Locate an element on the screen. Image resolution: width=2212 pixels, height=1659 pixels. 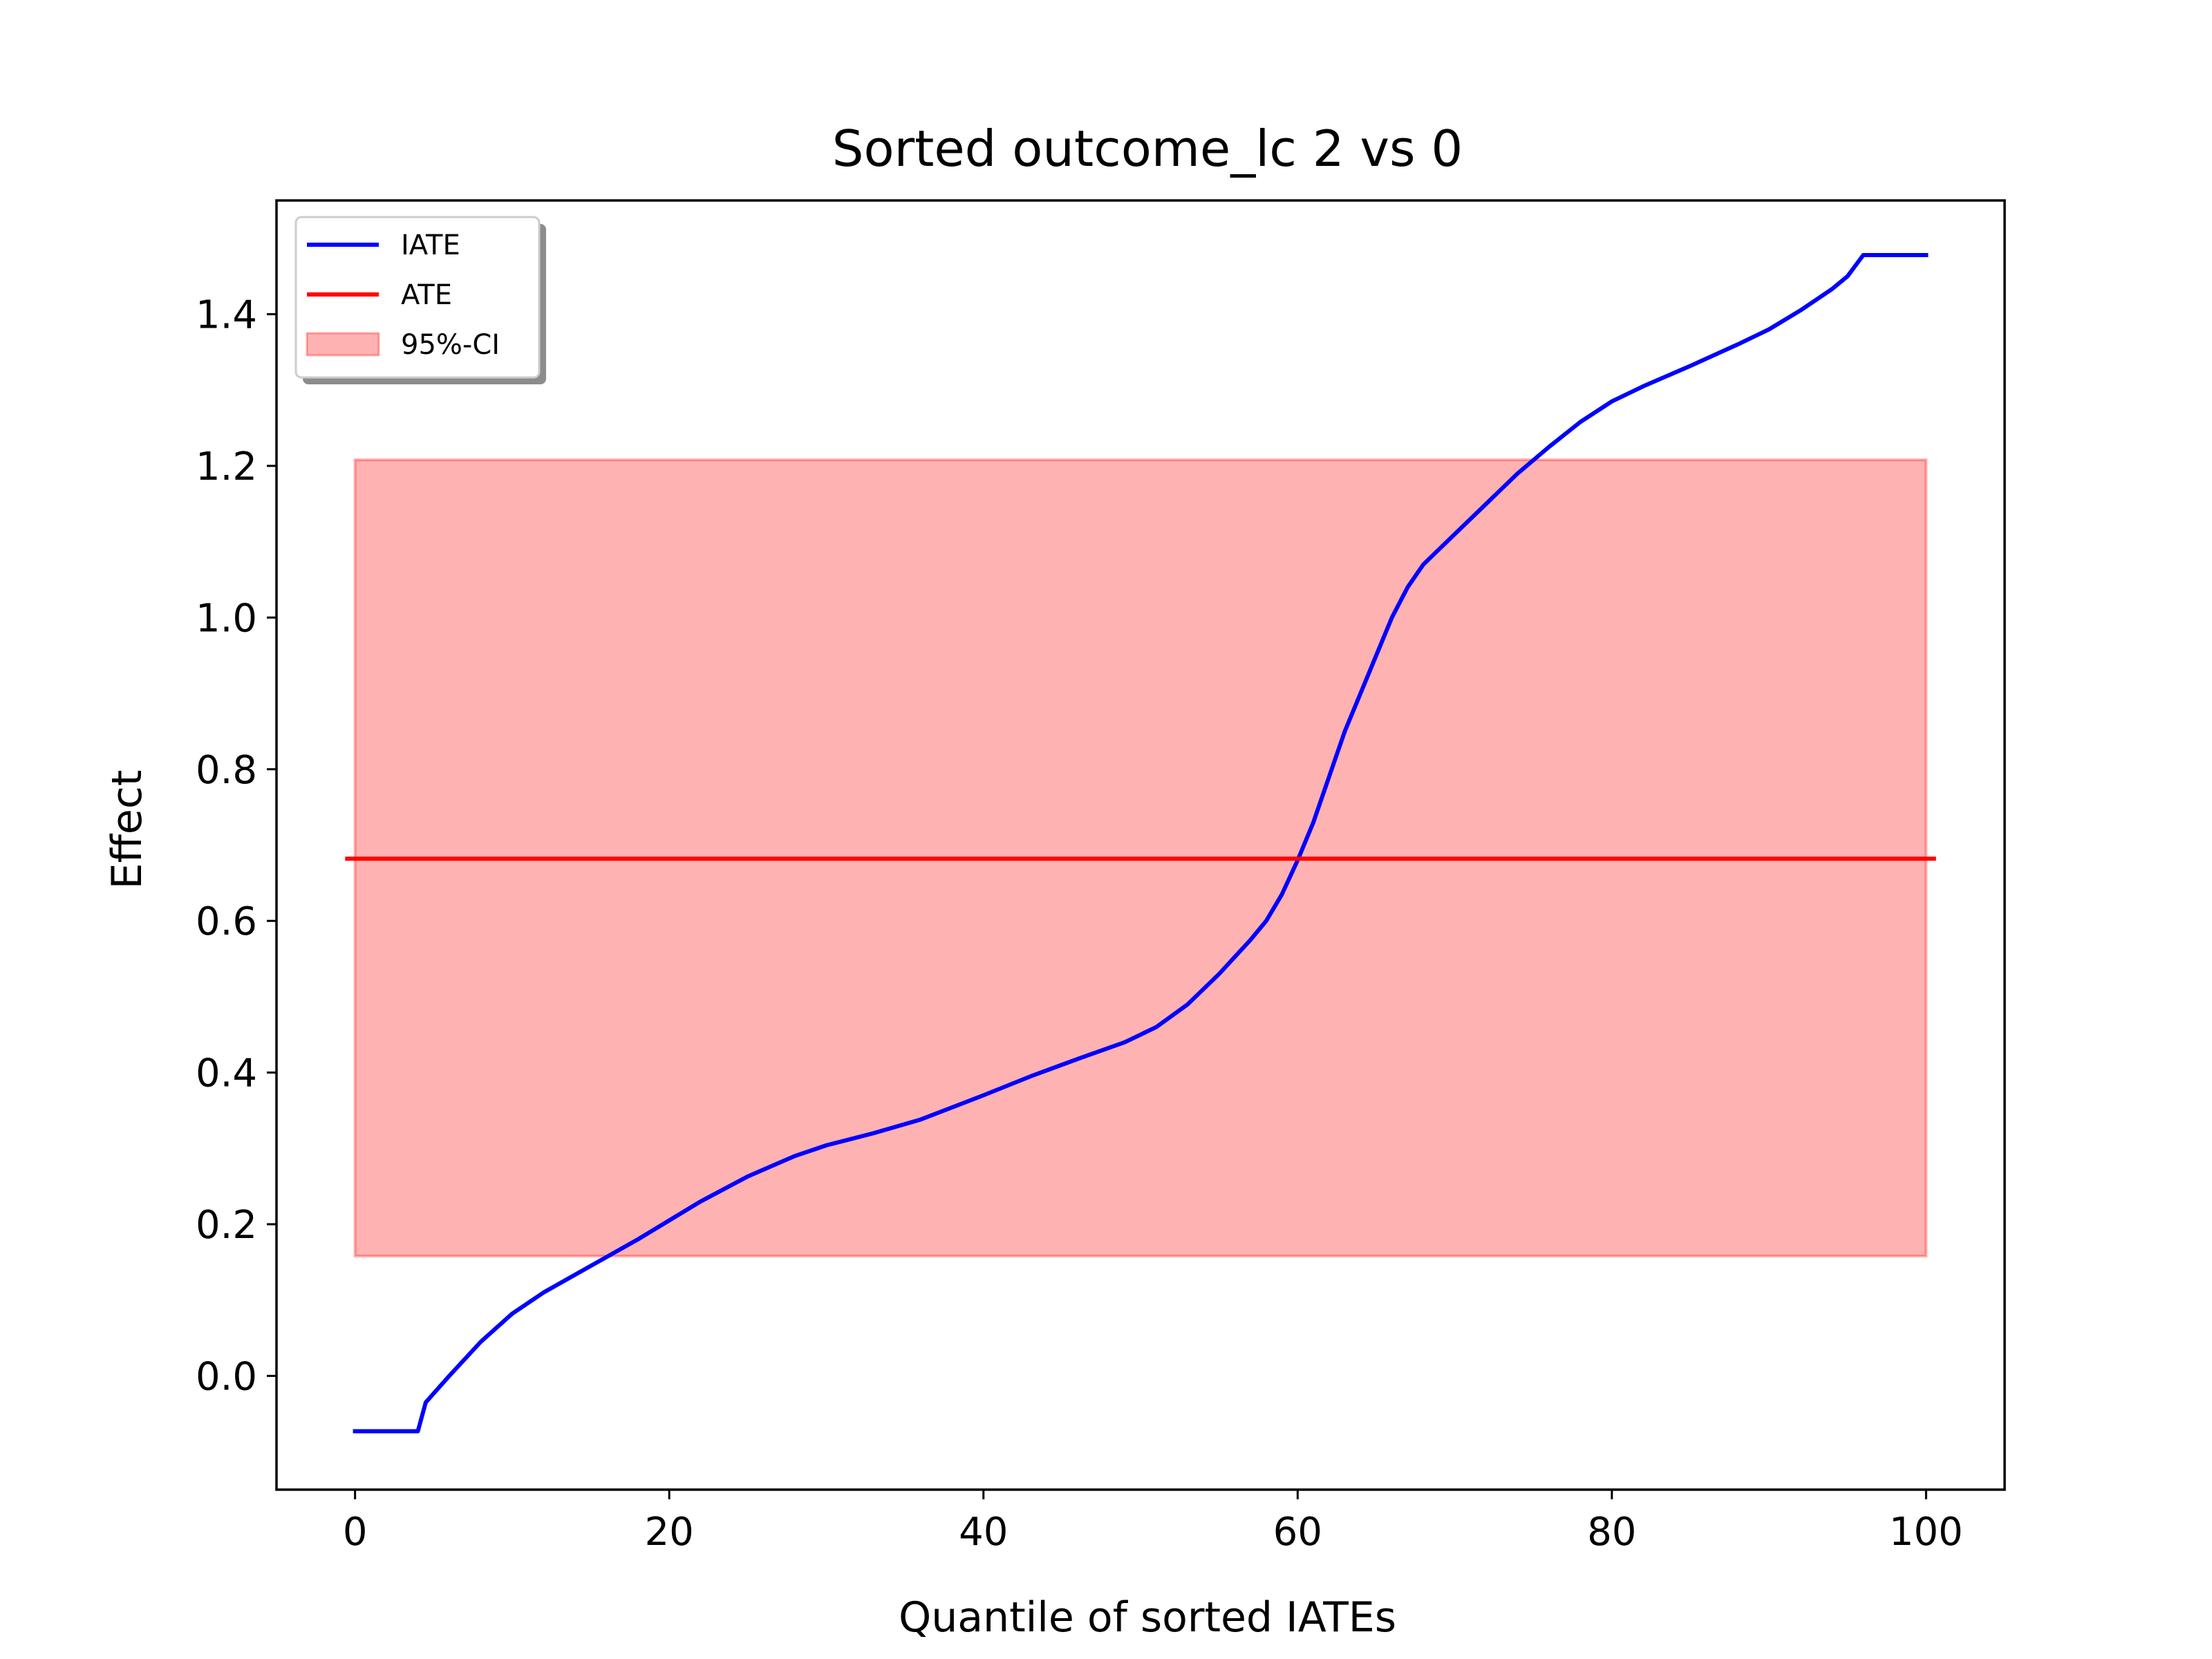
y-tick-label: 1.4 is located at coordinates (226, 315).